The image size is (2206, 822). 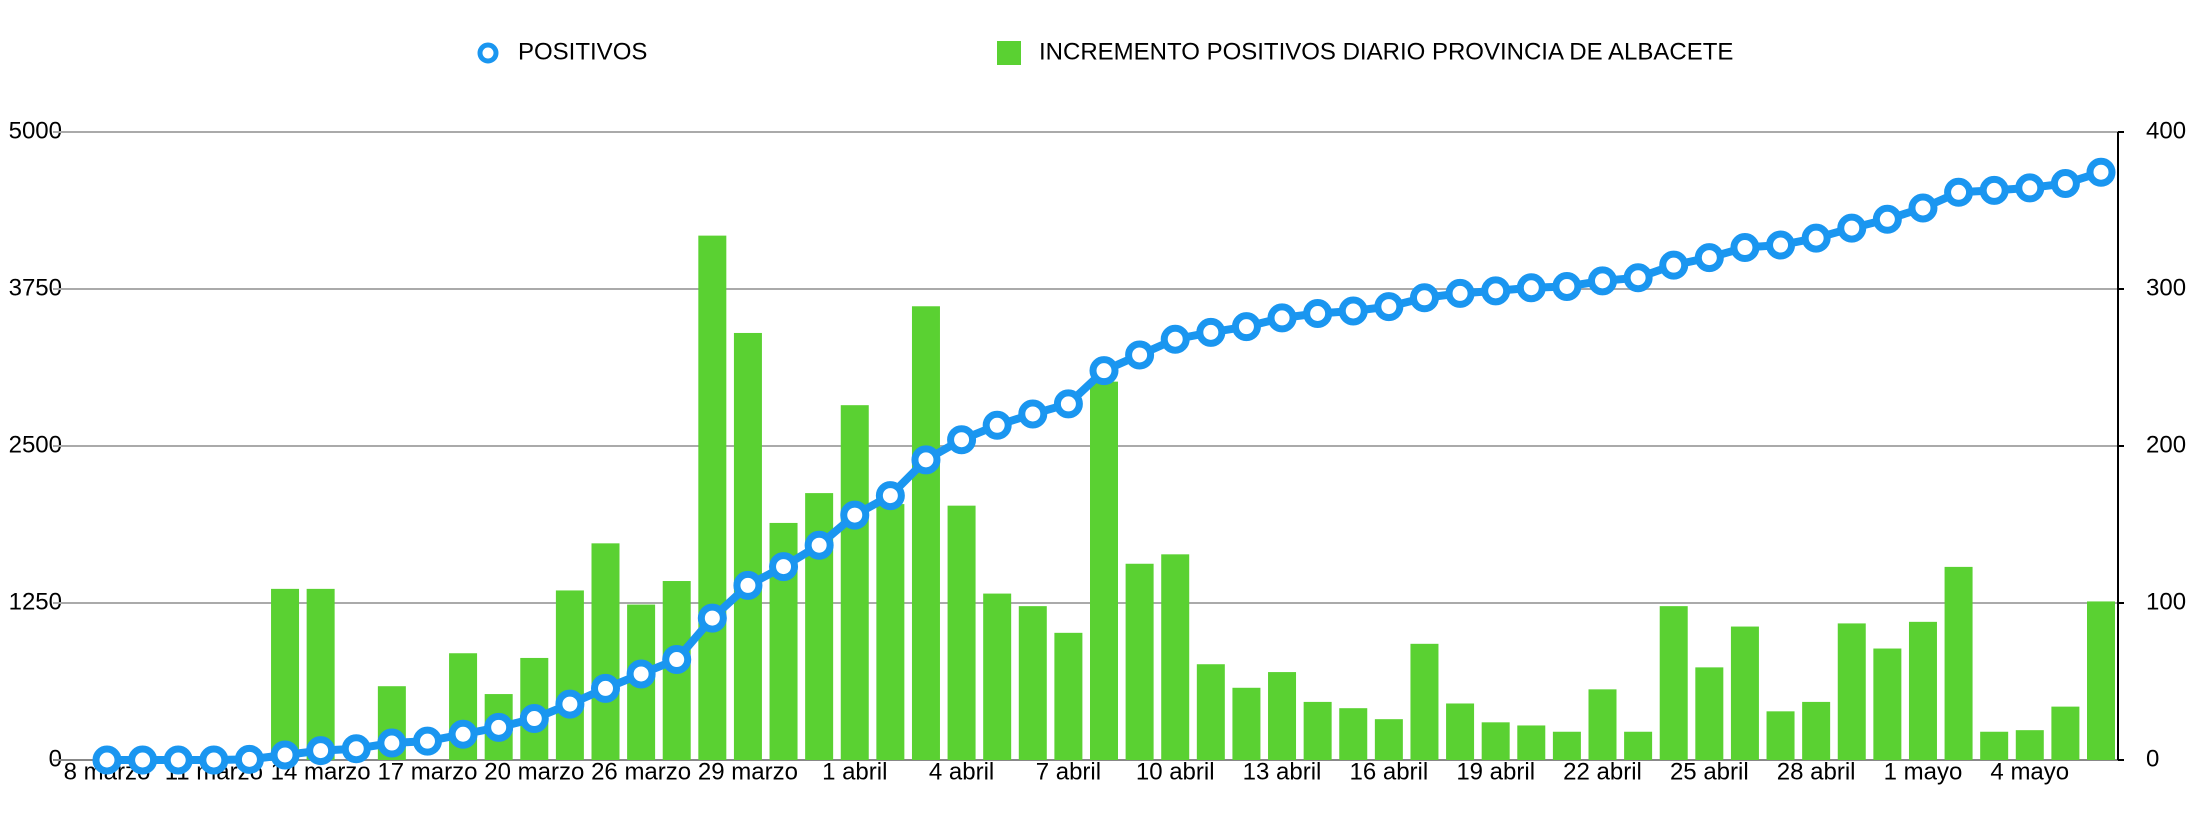 I want to click on x-tick-label: 13 abril, so click(x=1282, y=771).